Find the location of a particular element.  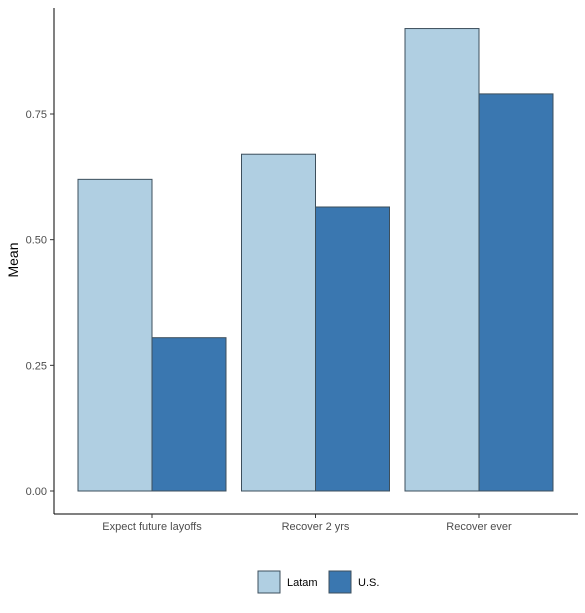

y-tick-label: 0.75 is located at coordinates (36, 115).